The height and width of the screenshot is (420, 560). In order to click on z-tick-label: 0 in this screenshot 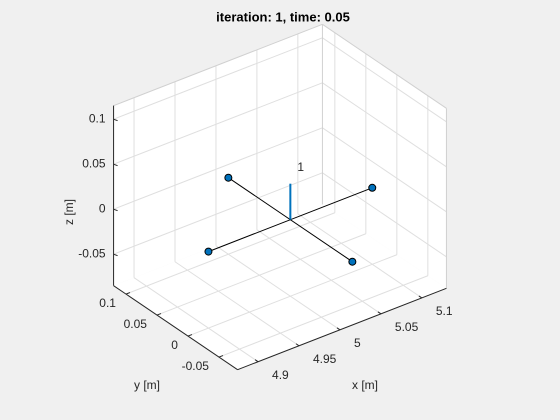, I will do `click(102, 208)`.